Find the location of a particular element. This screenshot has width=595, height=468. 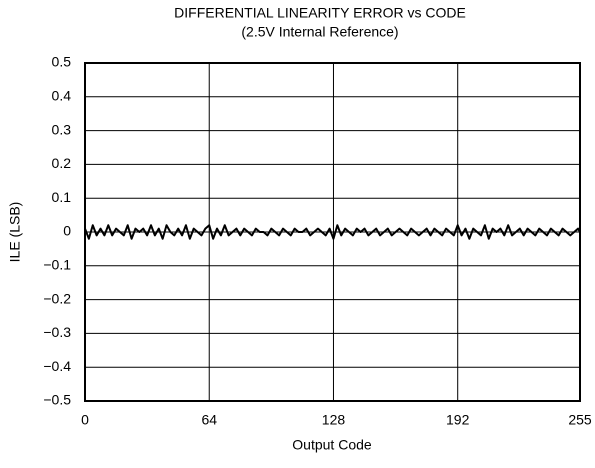

chart-subtitle: (2.5V Internal Reference) is located at coordinates (319, 32).